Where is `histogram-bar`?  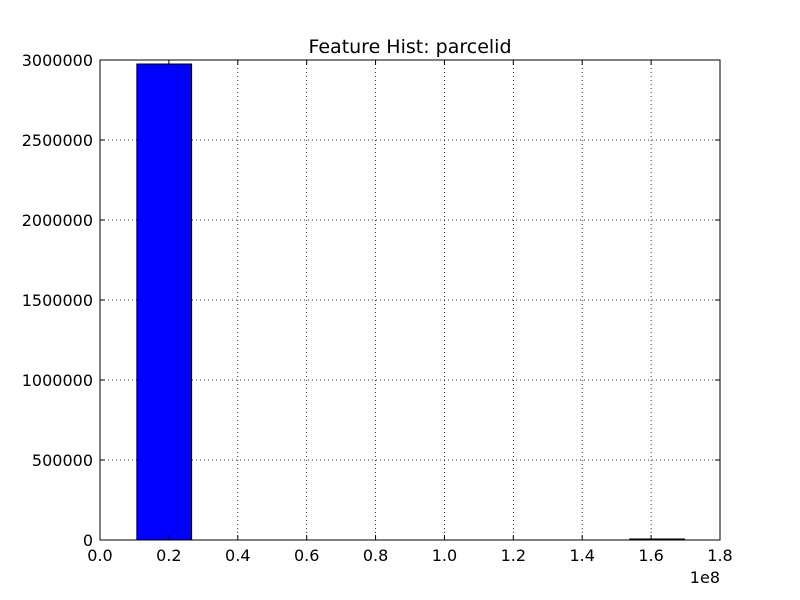
histogram-bar is located at coordinates (164, 302).